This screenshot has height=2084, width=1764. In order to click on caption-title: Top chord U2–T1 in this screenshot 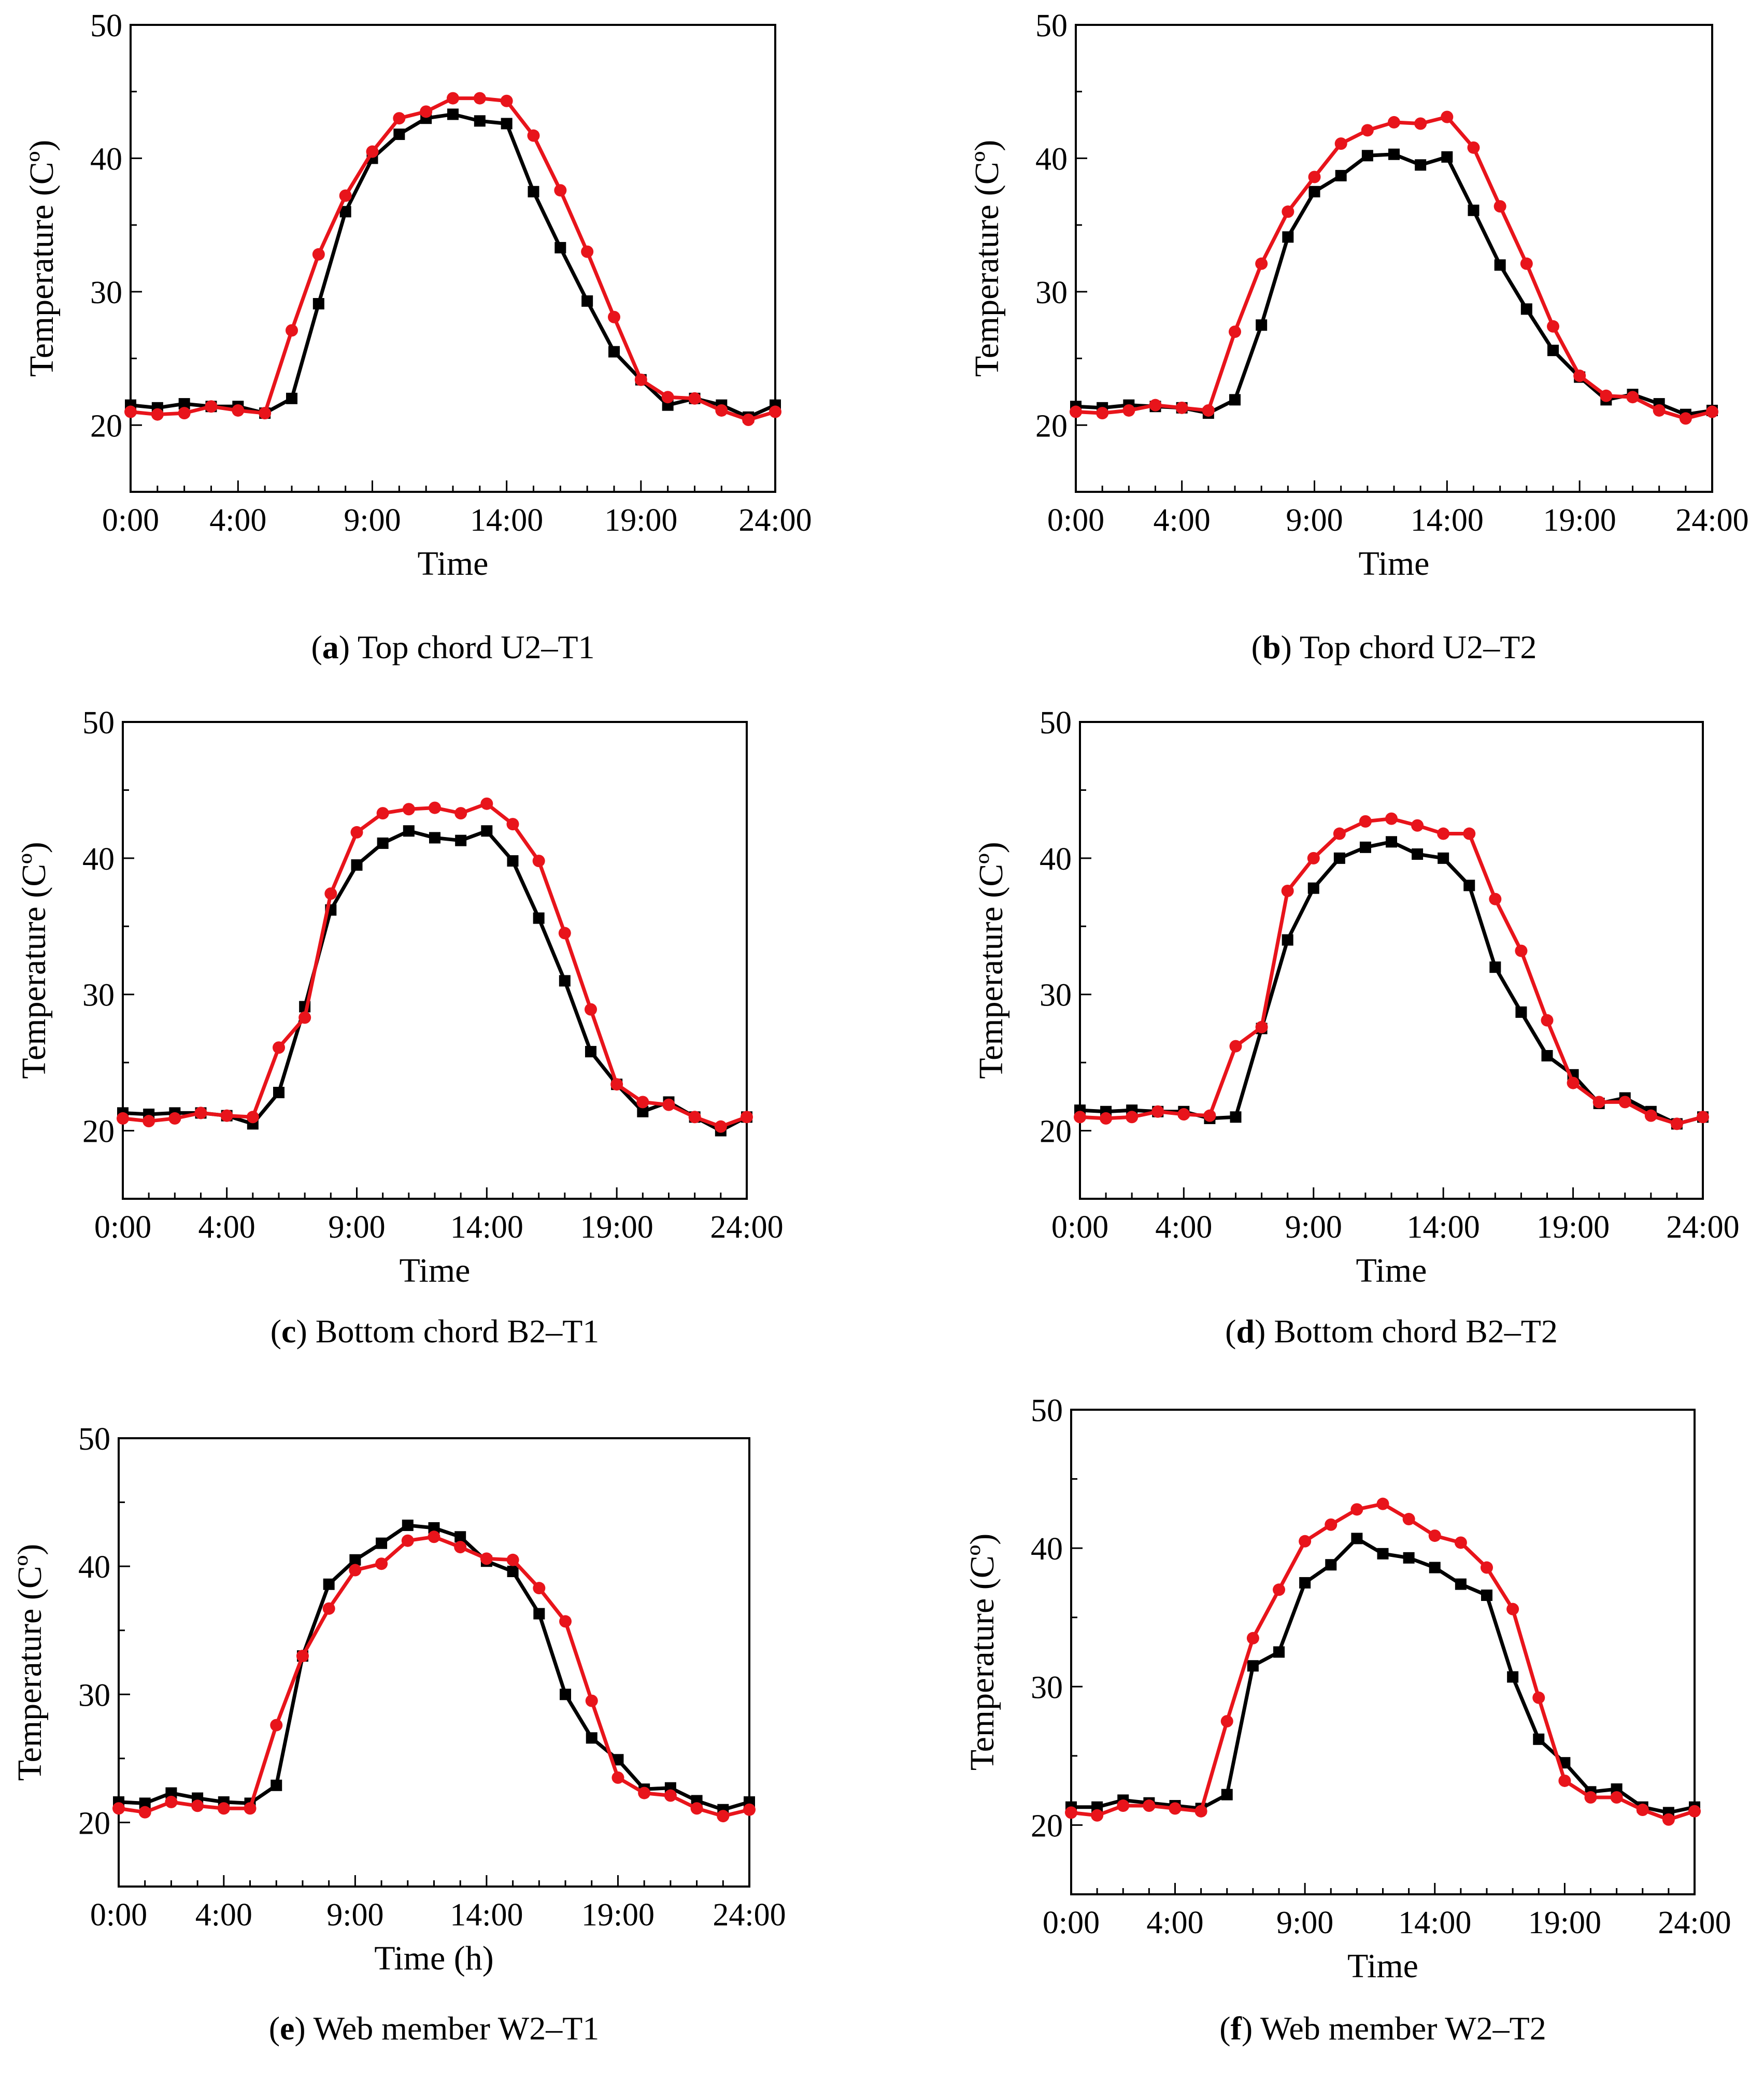, I will do `click(476, 647)`.